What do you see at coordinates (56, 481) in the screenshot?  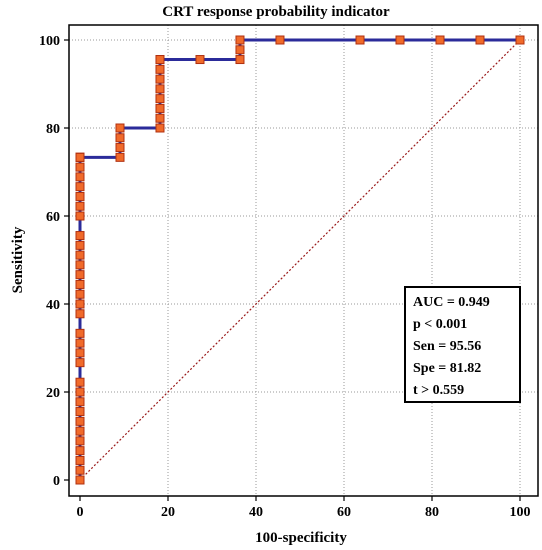 I see `y-tick-label: 0` at bounding box center [56, 481].